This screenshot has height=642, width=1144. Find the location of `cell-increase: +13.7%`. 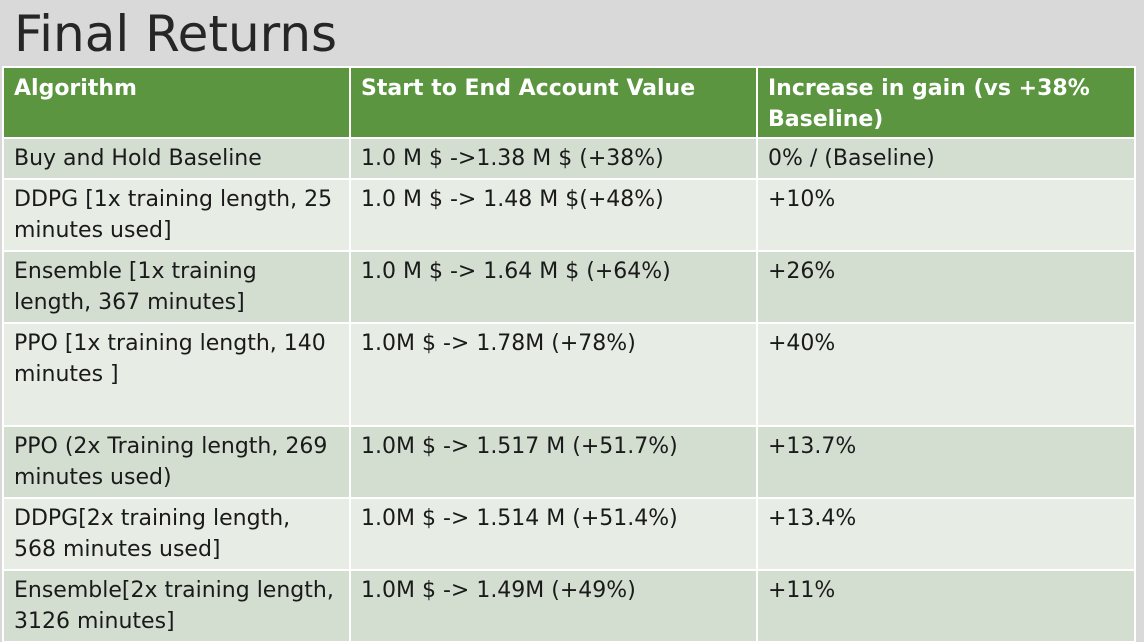

cell-increase: +13.7% is located at coordinates (946, 462).